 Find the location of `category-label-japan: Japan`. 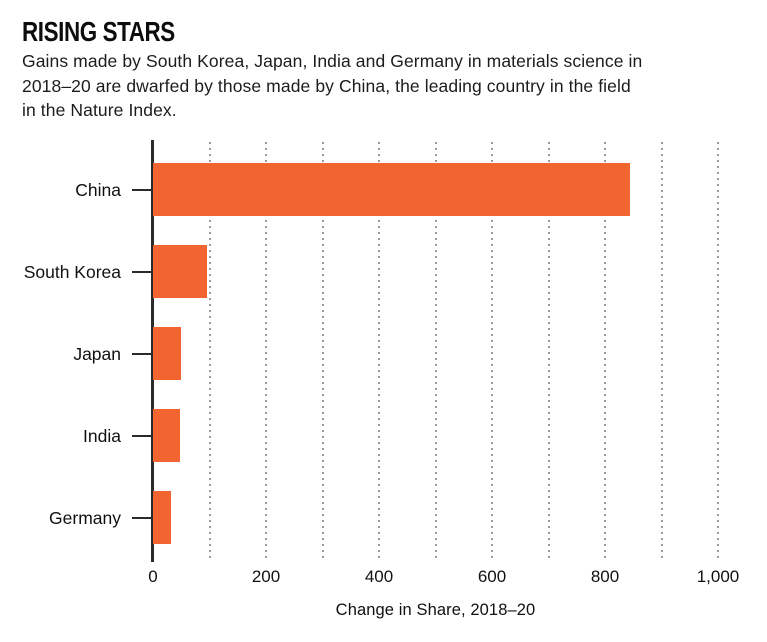

category-label-japan: Japan is located at coordinates (97, 353).